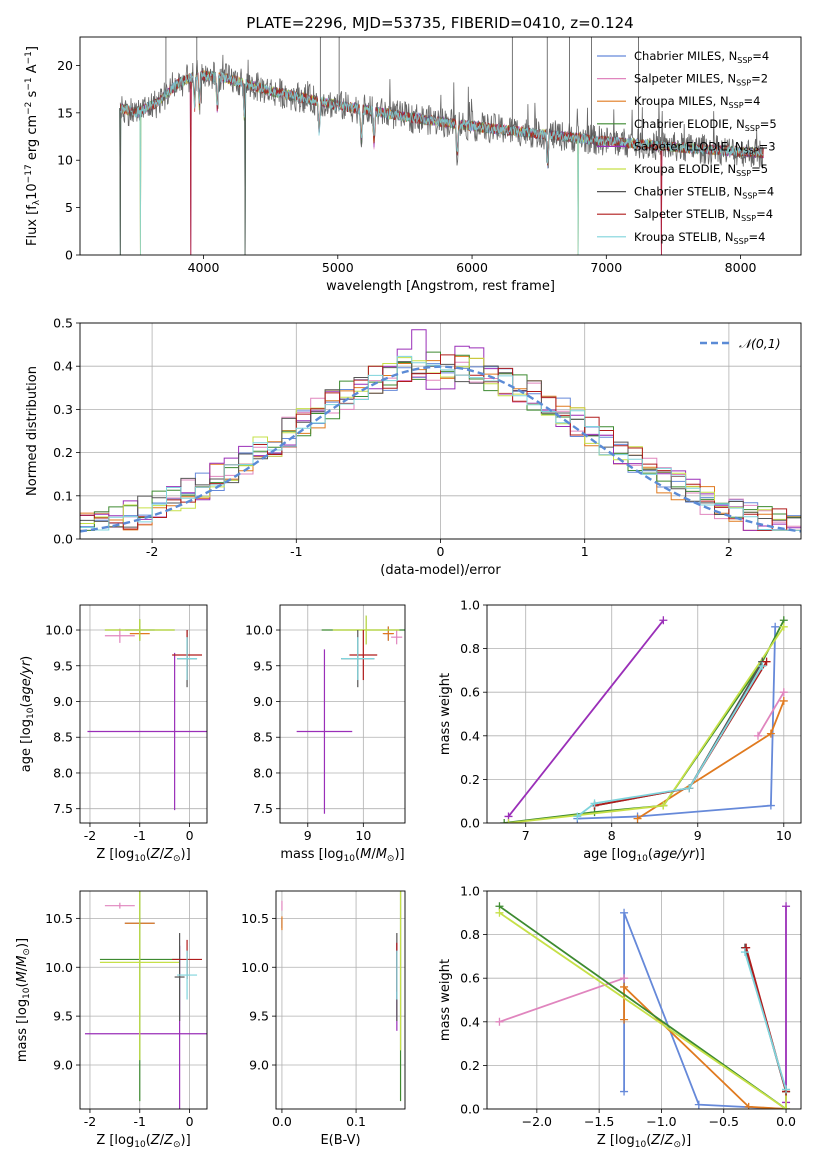 The image size is (819, 1170). I want to click on legend-entry-6: Chabrier STELIB, NSSP=4, so click(704, 193).